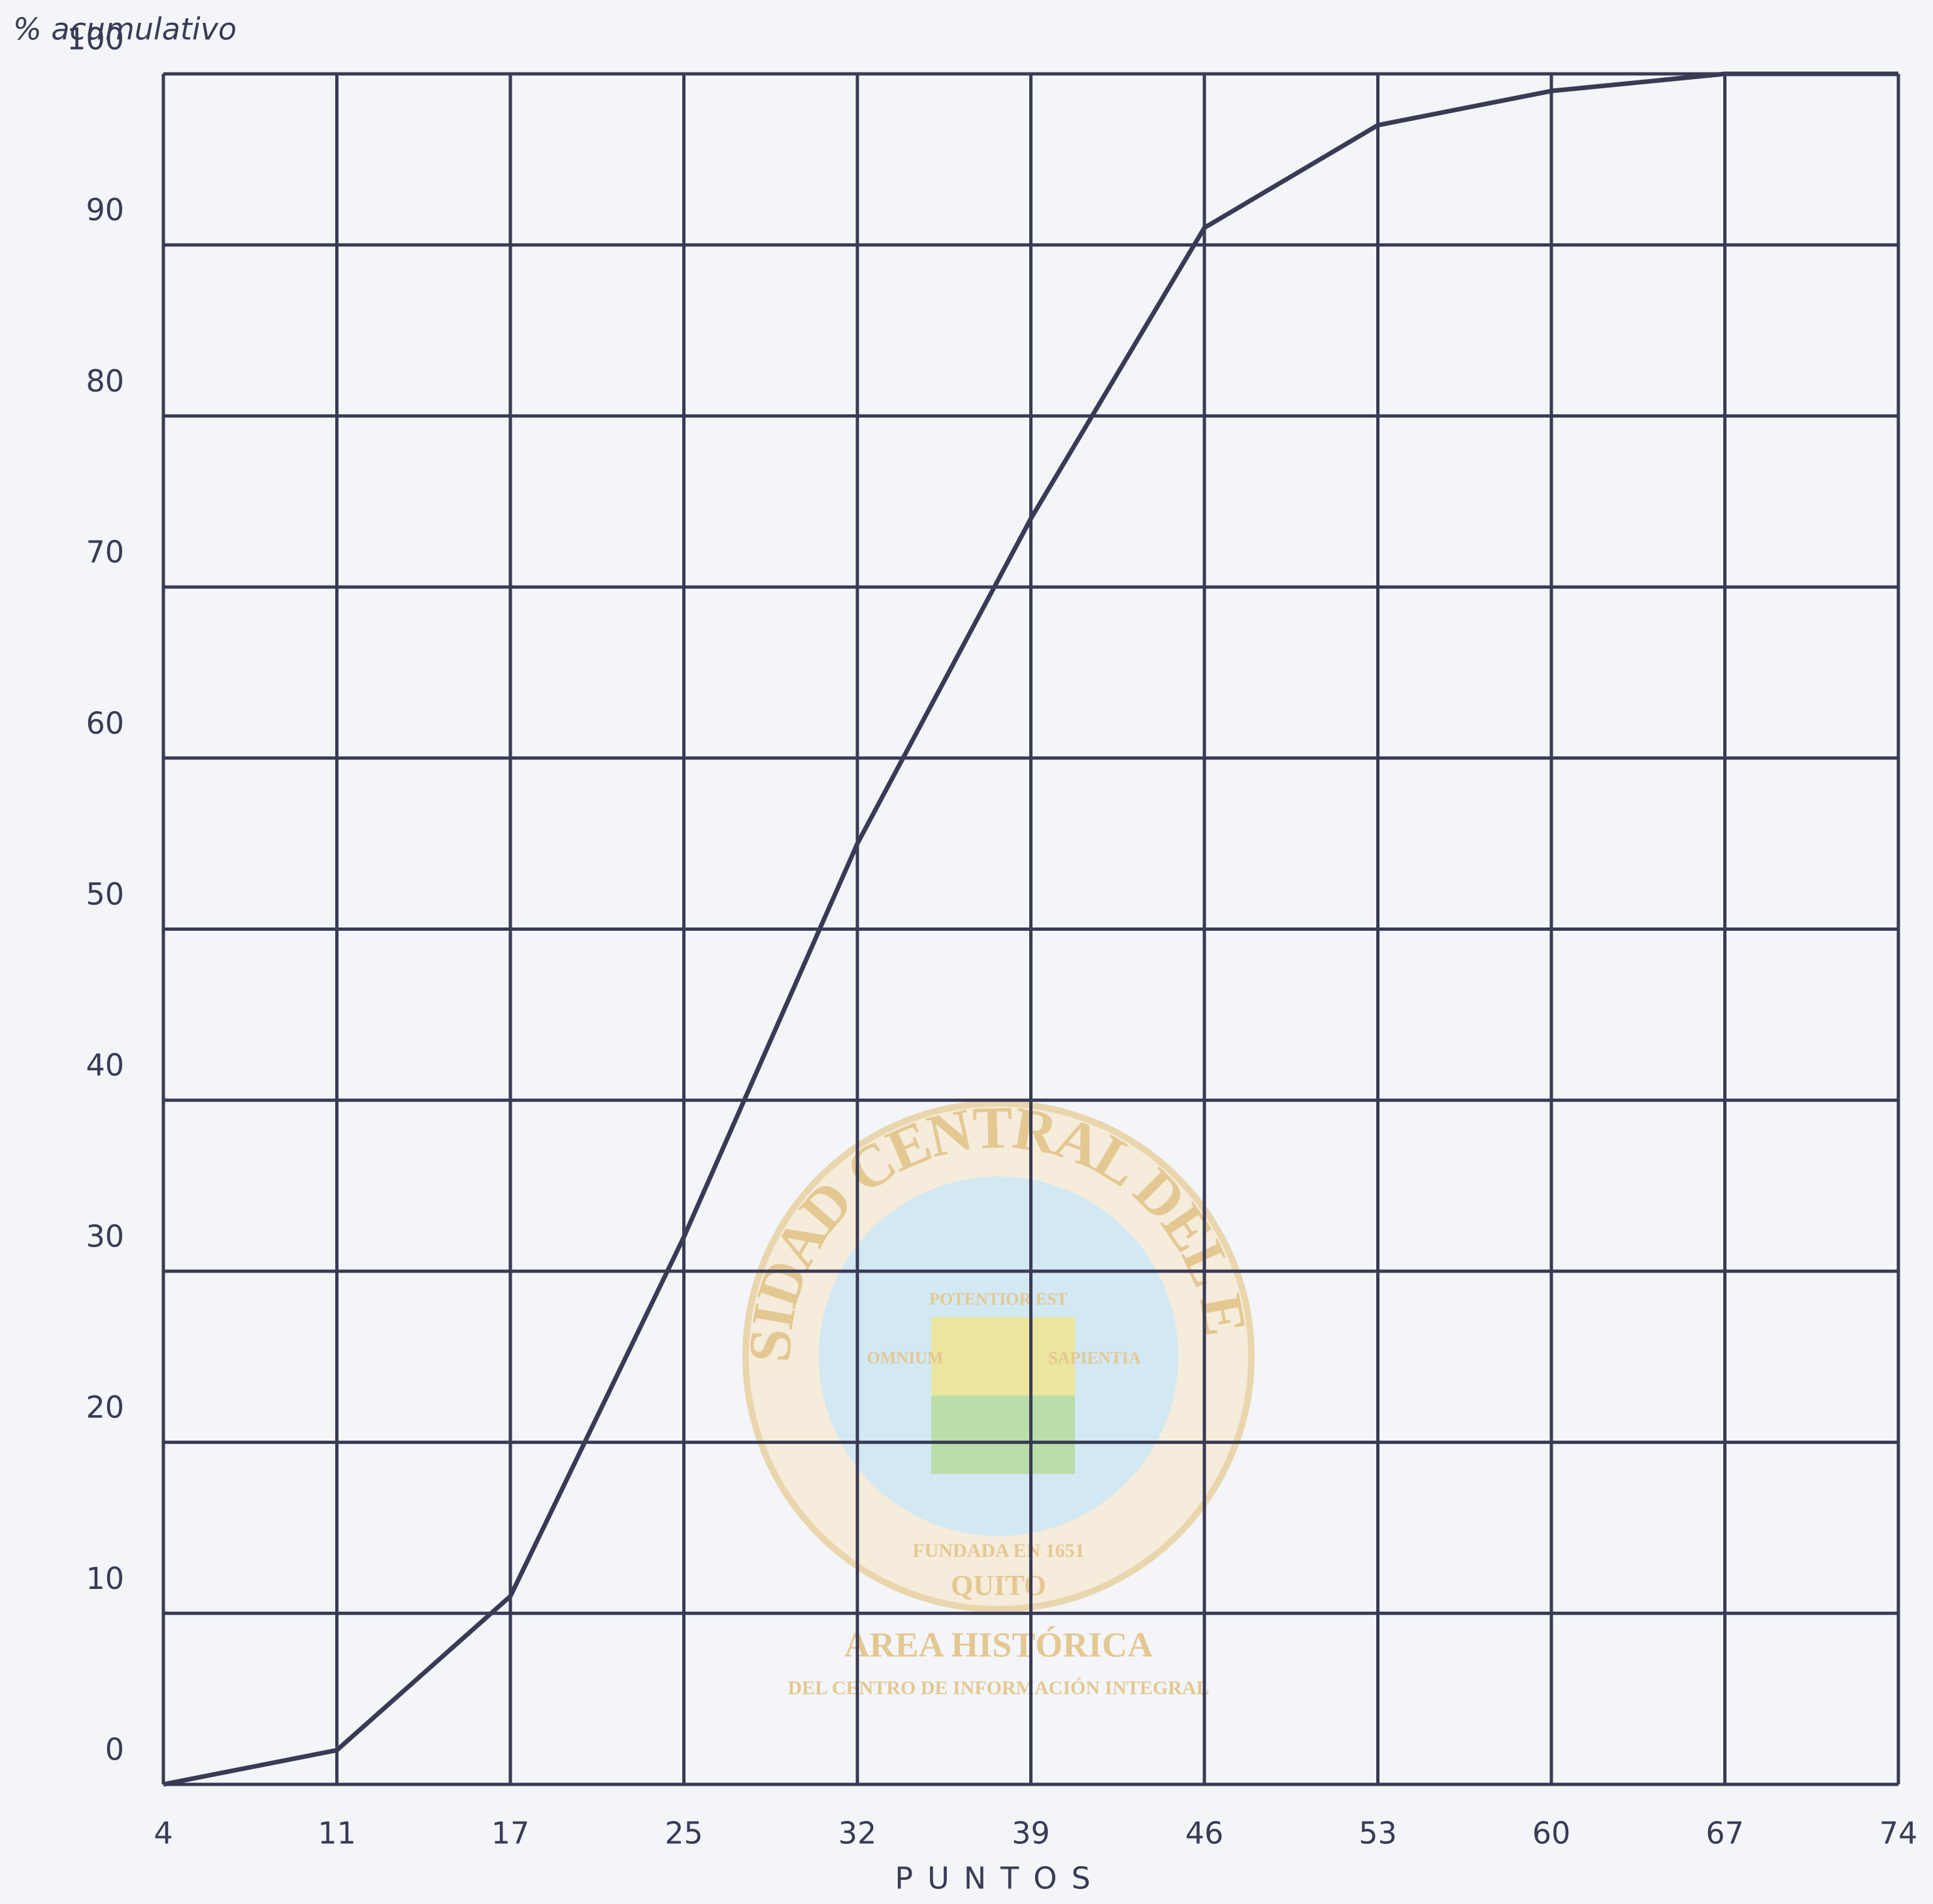 This screenshot has width=1933, height=1904. Describe the element at coordinates (337, 1833) in the screenshot. I see `x-tick-label: 11` at that location.